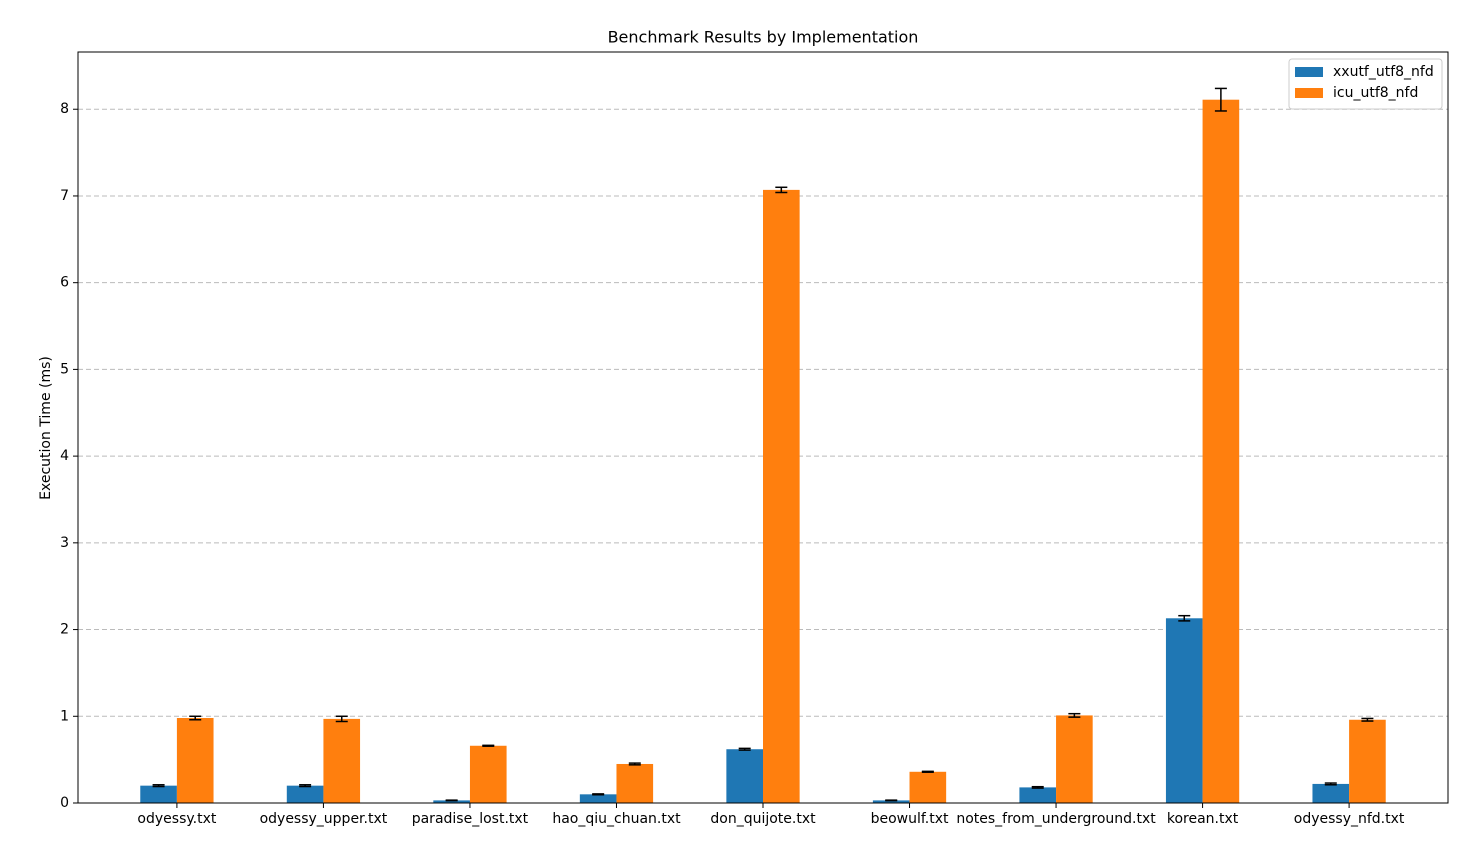 This screenshot has width=1470, height=863. Describe the element at coordinates (64, 716) in the screenshot. I see `y-tick-label: 1` at that location.